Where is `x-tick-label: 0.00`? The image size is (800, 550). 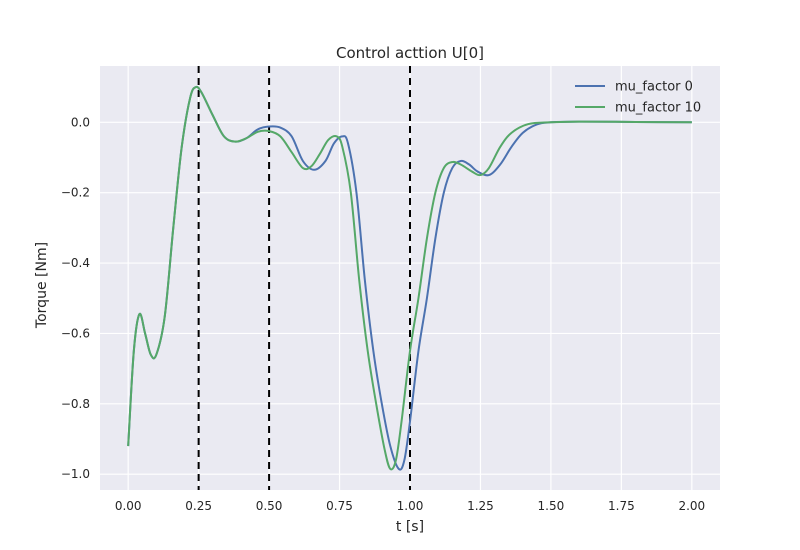 x-tick-label: 0.00 is located at coordinates (128, 506).